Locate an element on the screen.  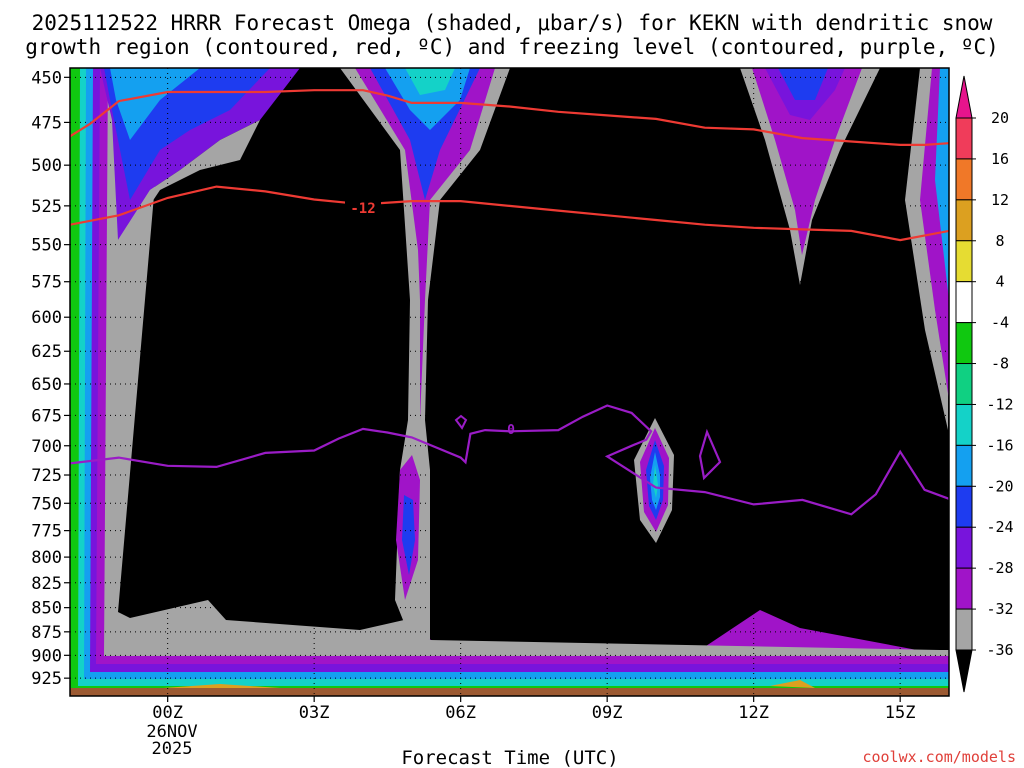
y-tick-label: 625 is located at coordinates (46, 352).